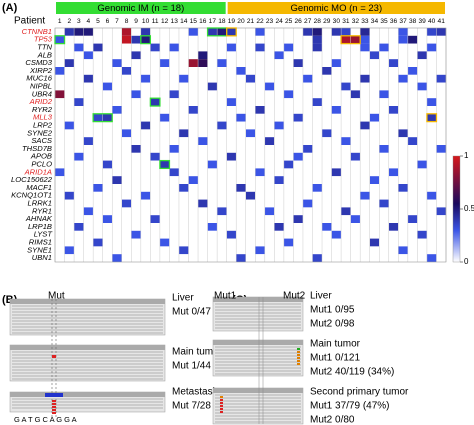  Describe the element at coordinates (38, 171) in the screenshot. I see `gene-label: ARID1A` at that location.